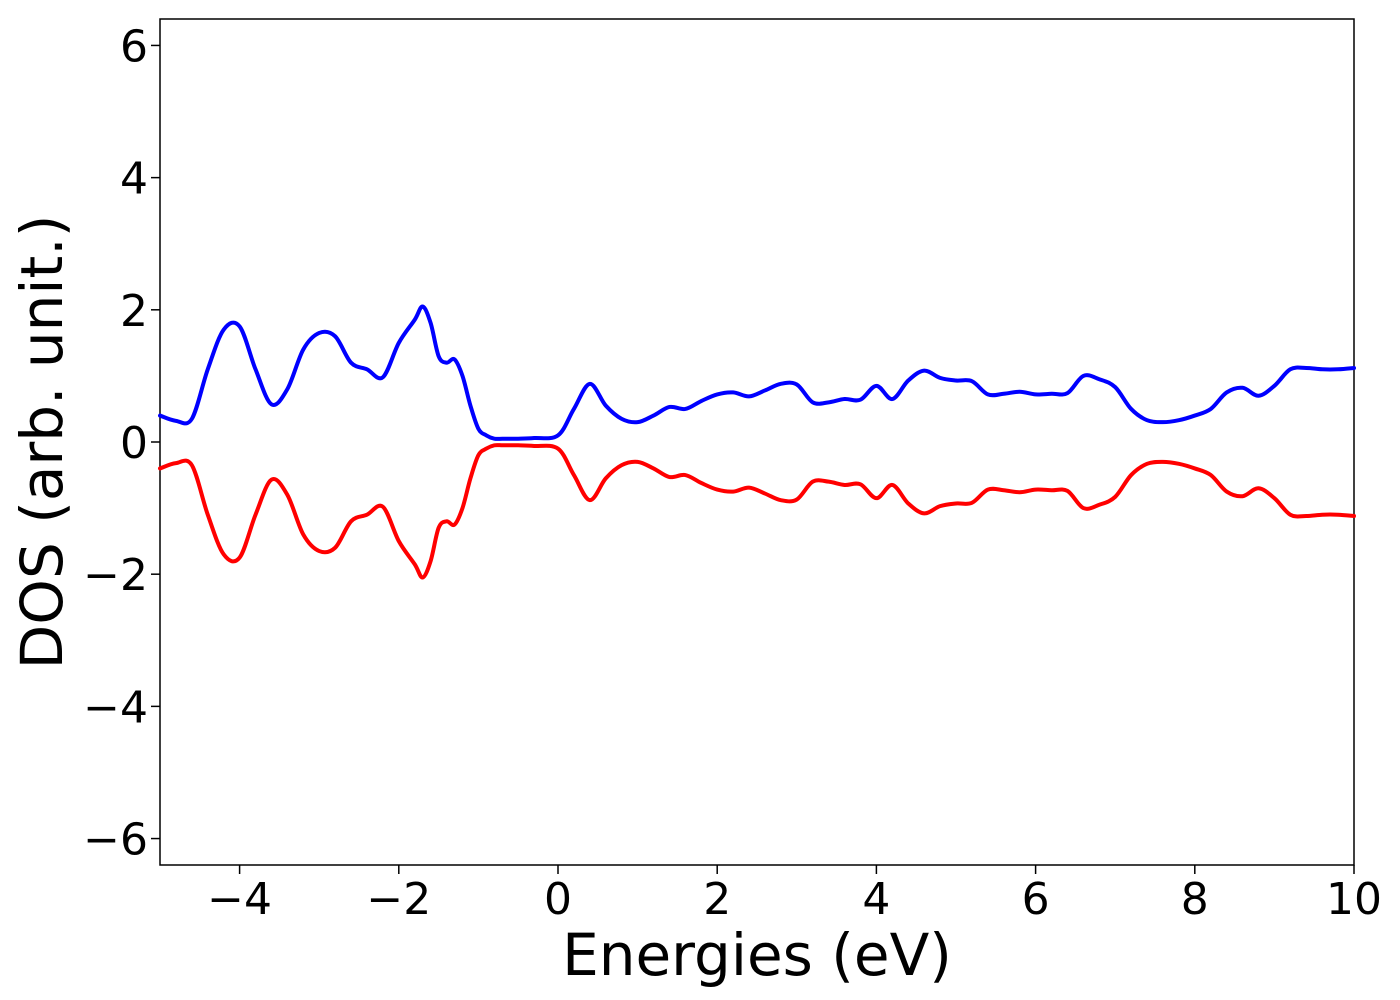 This screenshot has height=1000, width=1400. What do you see at coordinates (757, 955) in the screenshot?
I see `x-axis-label: Energies (eV)` at bounding box center [757, 955].